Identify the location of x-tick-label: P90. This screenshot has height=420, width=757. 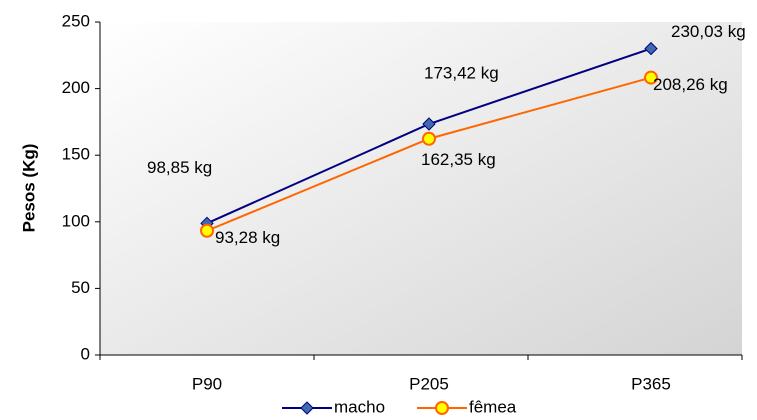
(207, 383).